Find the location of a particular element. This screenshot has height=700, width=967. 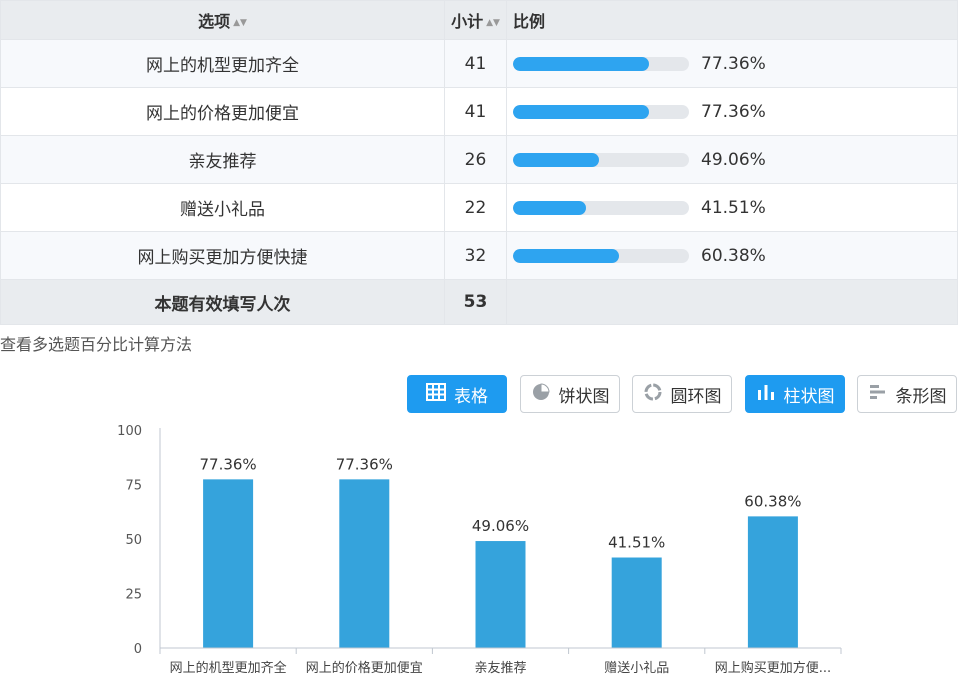

header-count-label: 小计 is located at coordinates (467, 21).